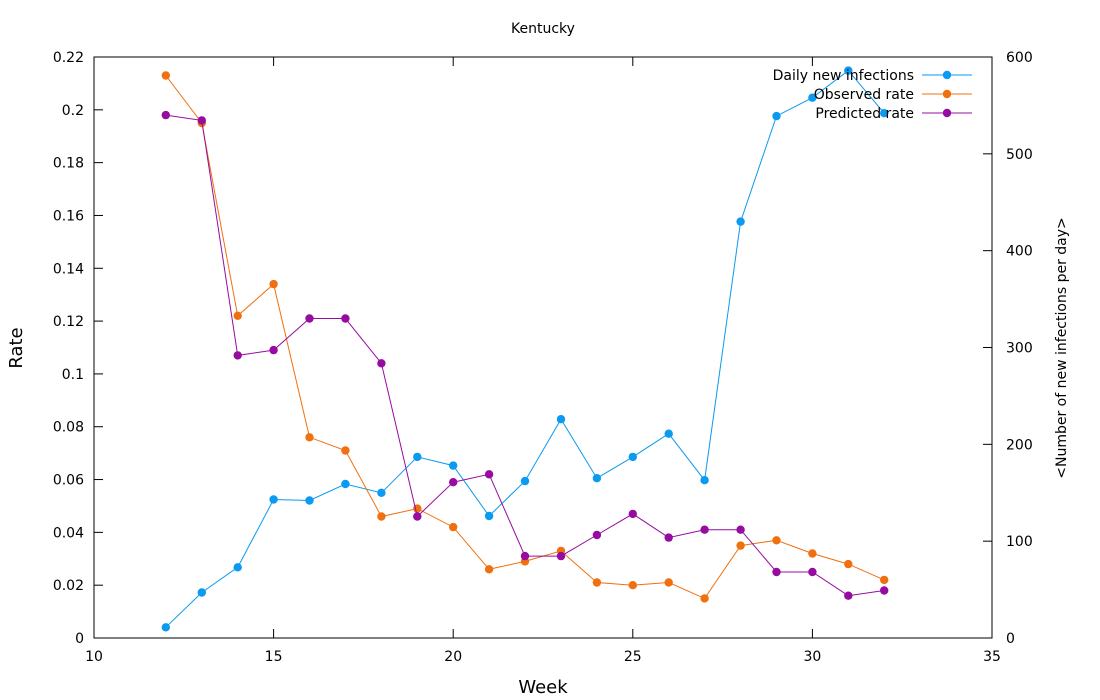  What do you see at coordinates (68, 481) in the screenshot?
I see `y-tick-label: 0.06` at bounding box center [68, 481].